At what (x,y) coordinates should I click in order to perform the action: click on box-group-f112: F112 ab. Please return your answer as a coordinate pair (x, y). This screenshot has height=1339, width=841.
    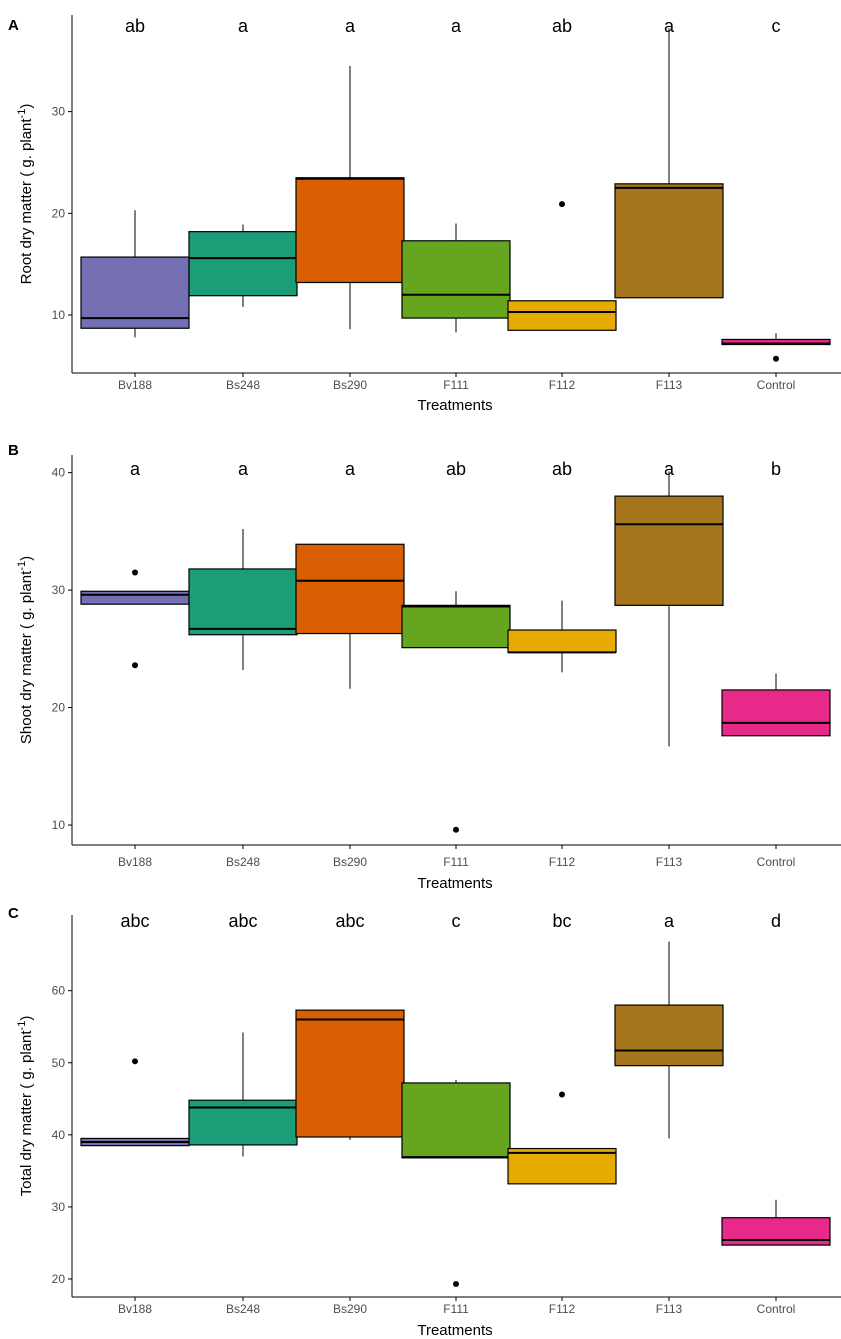
    Looking at the image, I should click on (562, 204).